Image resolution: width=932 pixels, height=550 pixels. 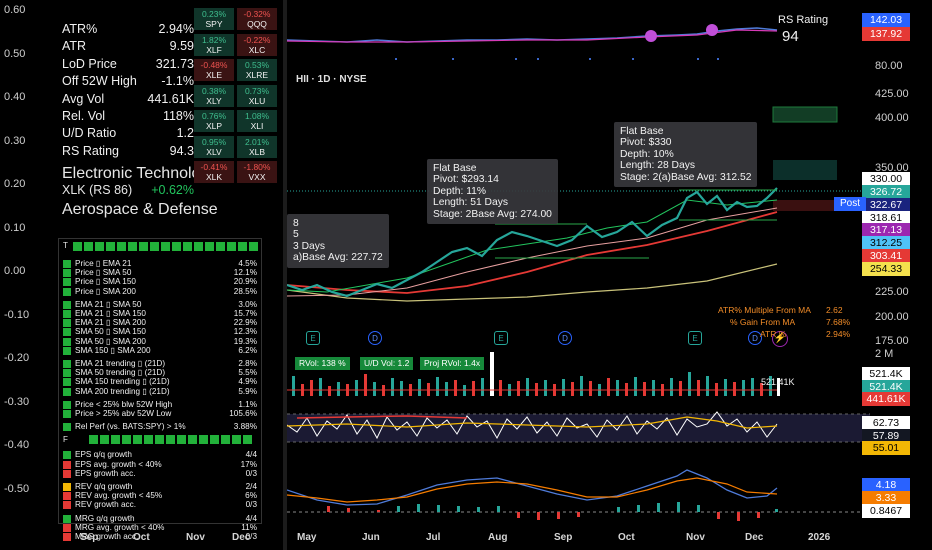 What do you see at coordinates (712, 30) in the screenshot?
I see `rs-new-high-dot` at bounding box center [712, 30].